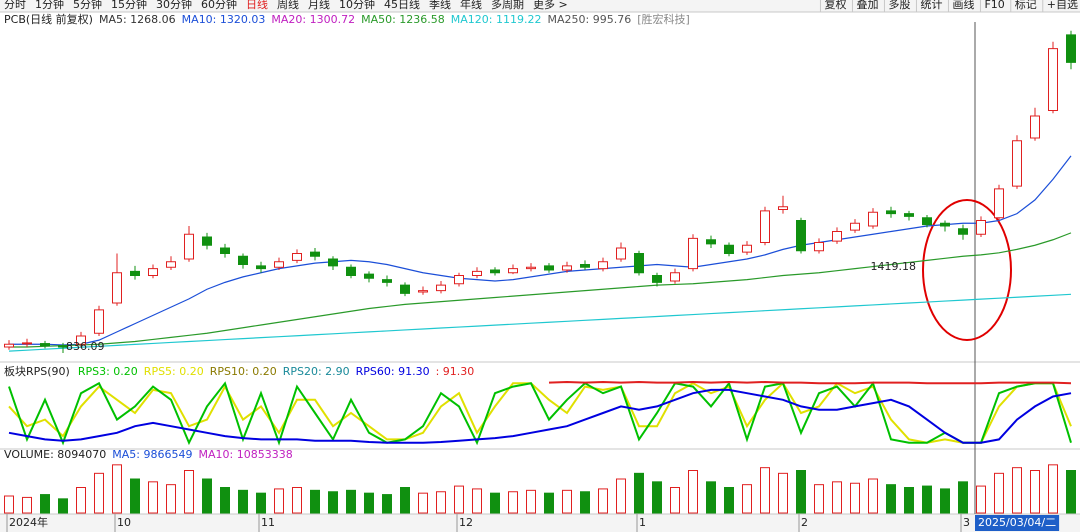 This screenshot has height=532, width=1080. Describe the element at coordinates (994, 5) in the screenshot. I see `tool-button: F10` at that location.